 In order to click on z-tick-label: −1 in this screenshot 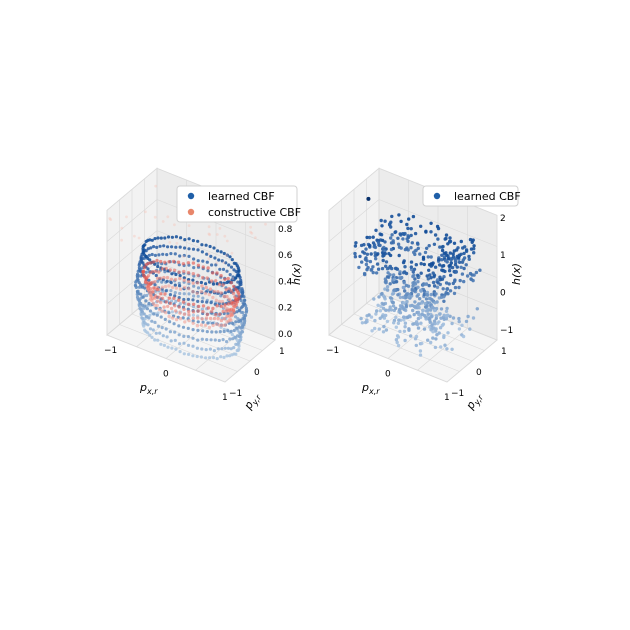, I will do `click(506, 331)`.